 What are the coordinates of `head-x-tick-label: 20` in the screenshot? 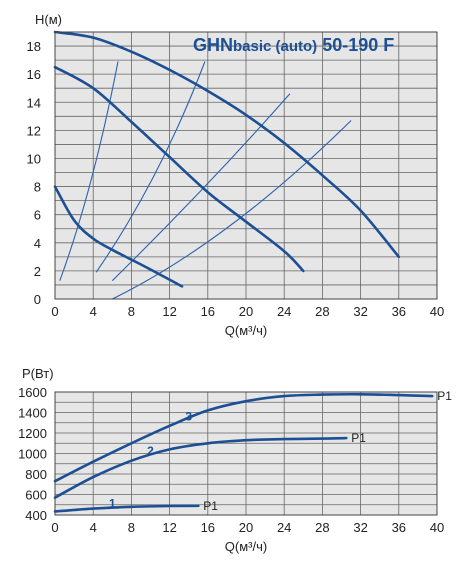 It's located at (246, 311).